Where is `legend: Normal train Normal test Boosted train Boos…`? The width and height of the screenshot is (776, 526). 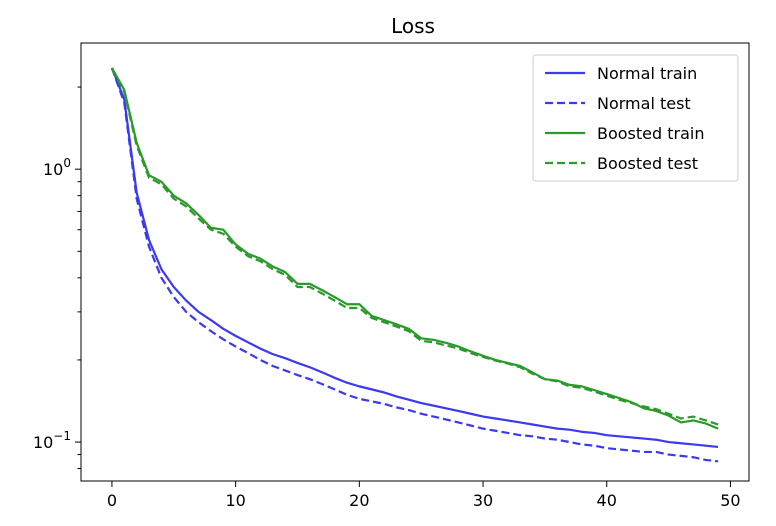 legend: Normal train Normal test Boosted train Boos… is located at coordinates (635, 118).